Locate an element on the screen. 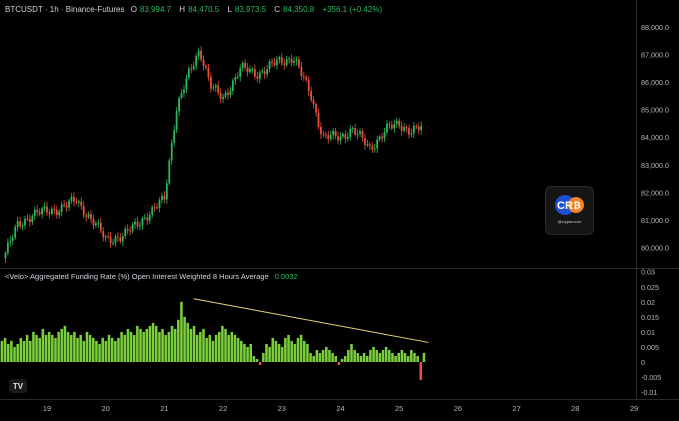  price-tick-label: 86,000.0 is located at coordinates (655, 82).